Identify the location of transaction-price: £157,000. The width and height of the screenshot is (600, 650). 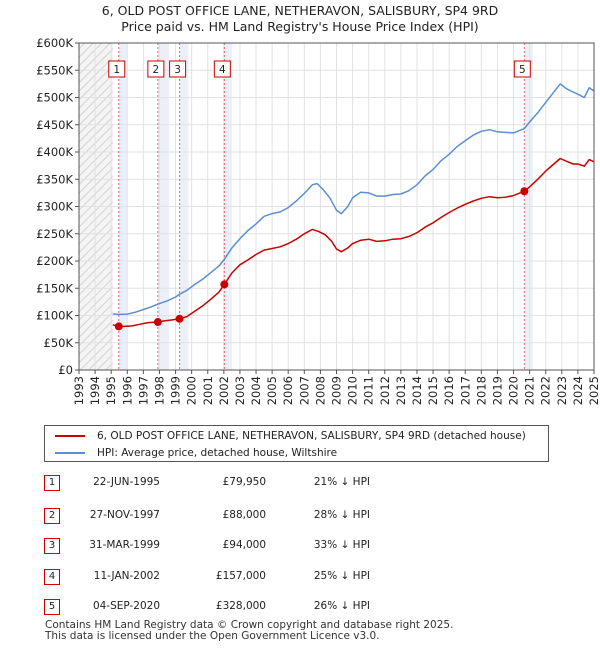
(240, 576).